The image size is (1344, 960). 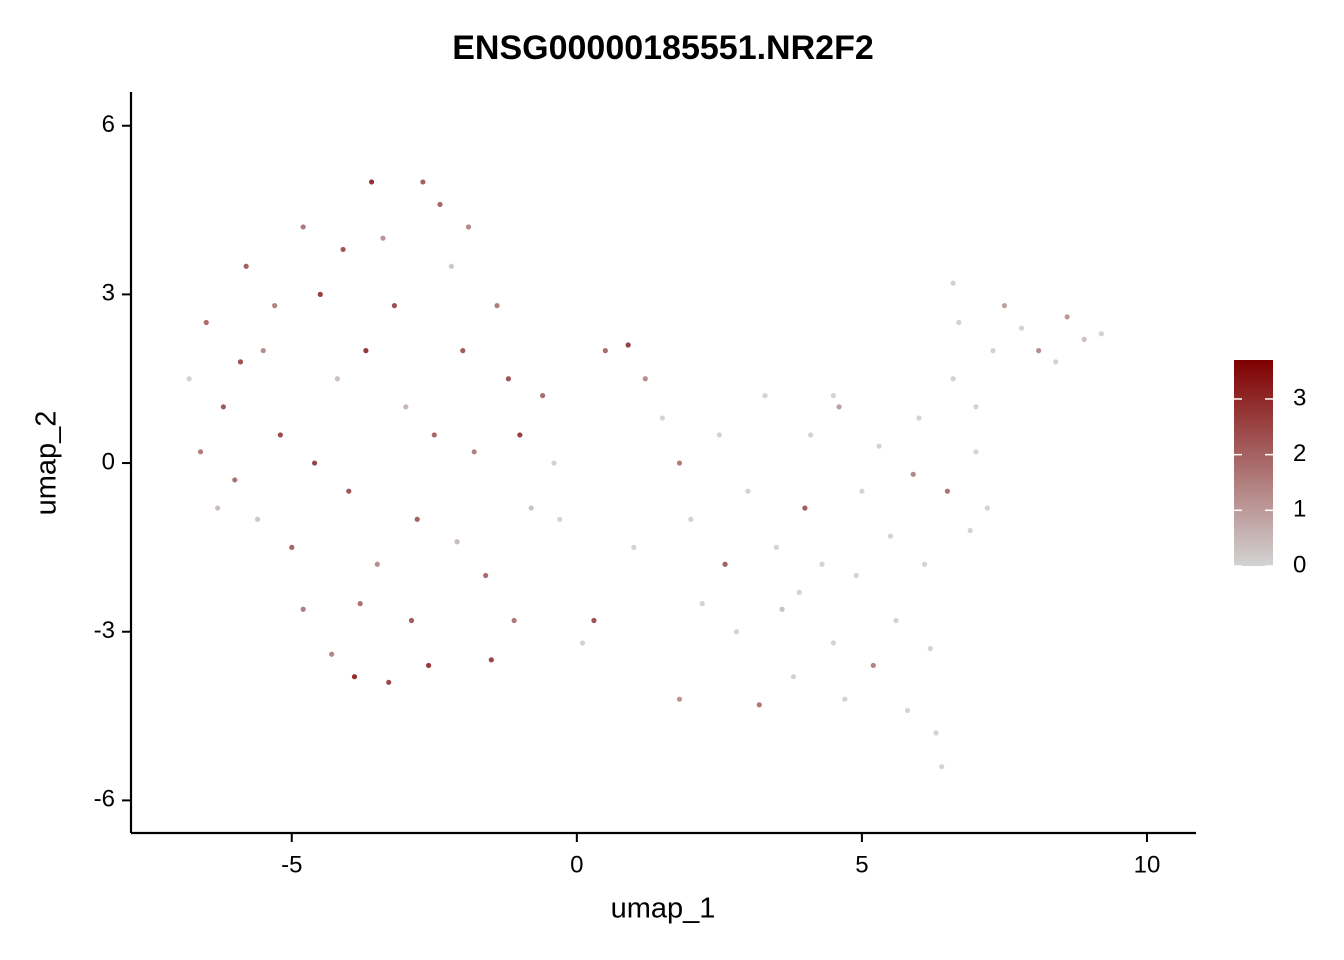 I want to click on x-tick-label: 10, so click(x=1147, y=864).